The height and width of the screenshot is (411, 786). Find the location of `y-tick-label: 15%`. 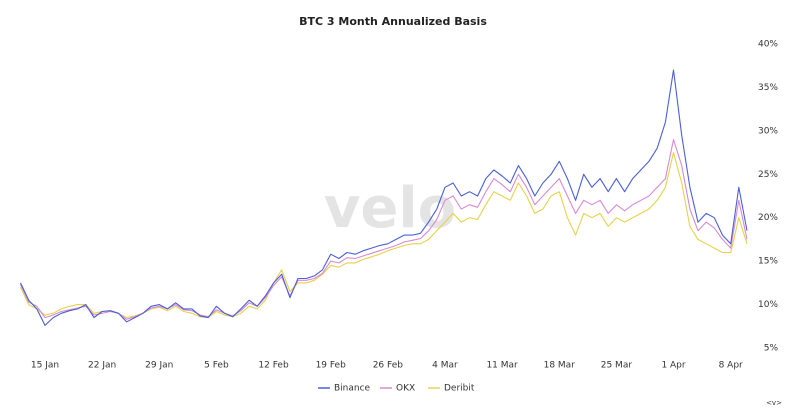

y-tick-label: 15% is located at coordinates (768, 262).